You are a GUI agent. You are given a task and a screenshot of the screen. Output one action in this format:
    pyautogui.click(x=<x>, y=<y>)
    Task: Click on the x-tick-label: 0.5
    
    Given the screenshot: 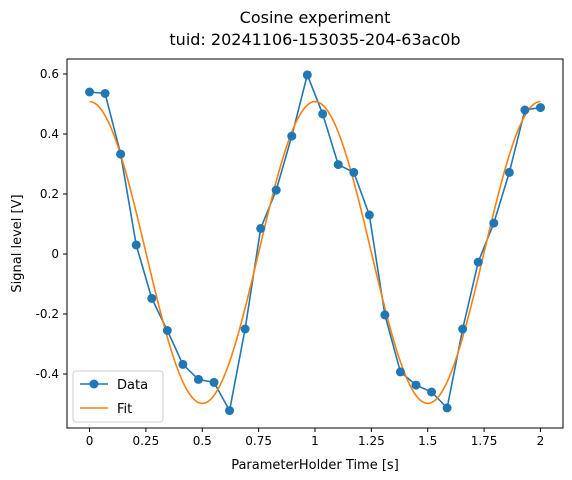 What is the action you would take?
    pyautogui.click(x=202, y=441)
    